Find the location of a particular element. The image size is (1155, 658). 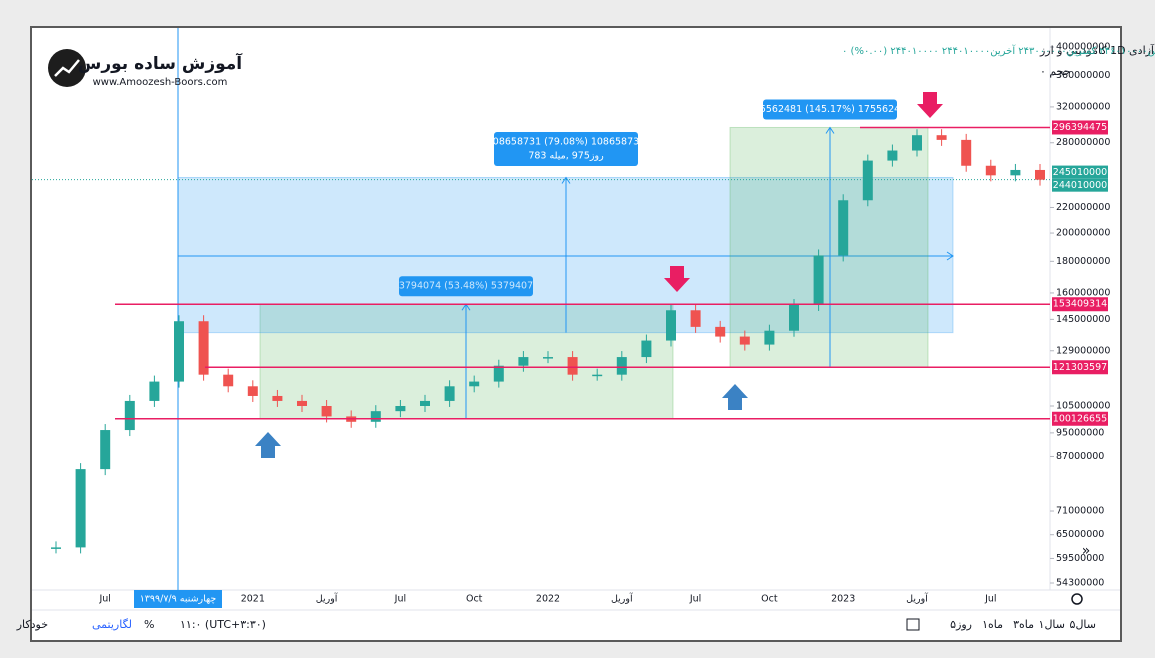

level-label: 296394475 is located at coordinates (1080, 127).